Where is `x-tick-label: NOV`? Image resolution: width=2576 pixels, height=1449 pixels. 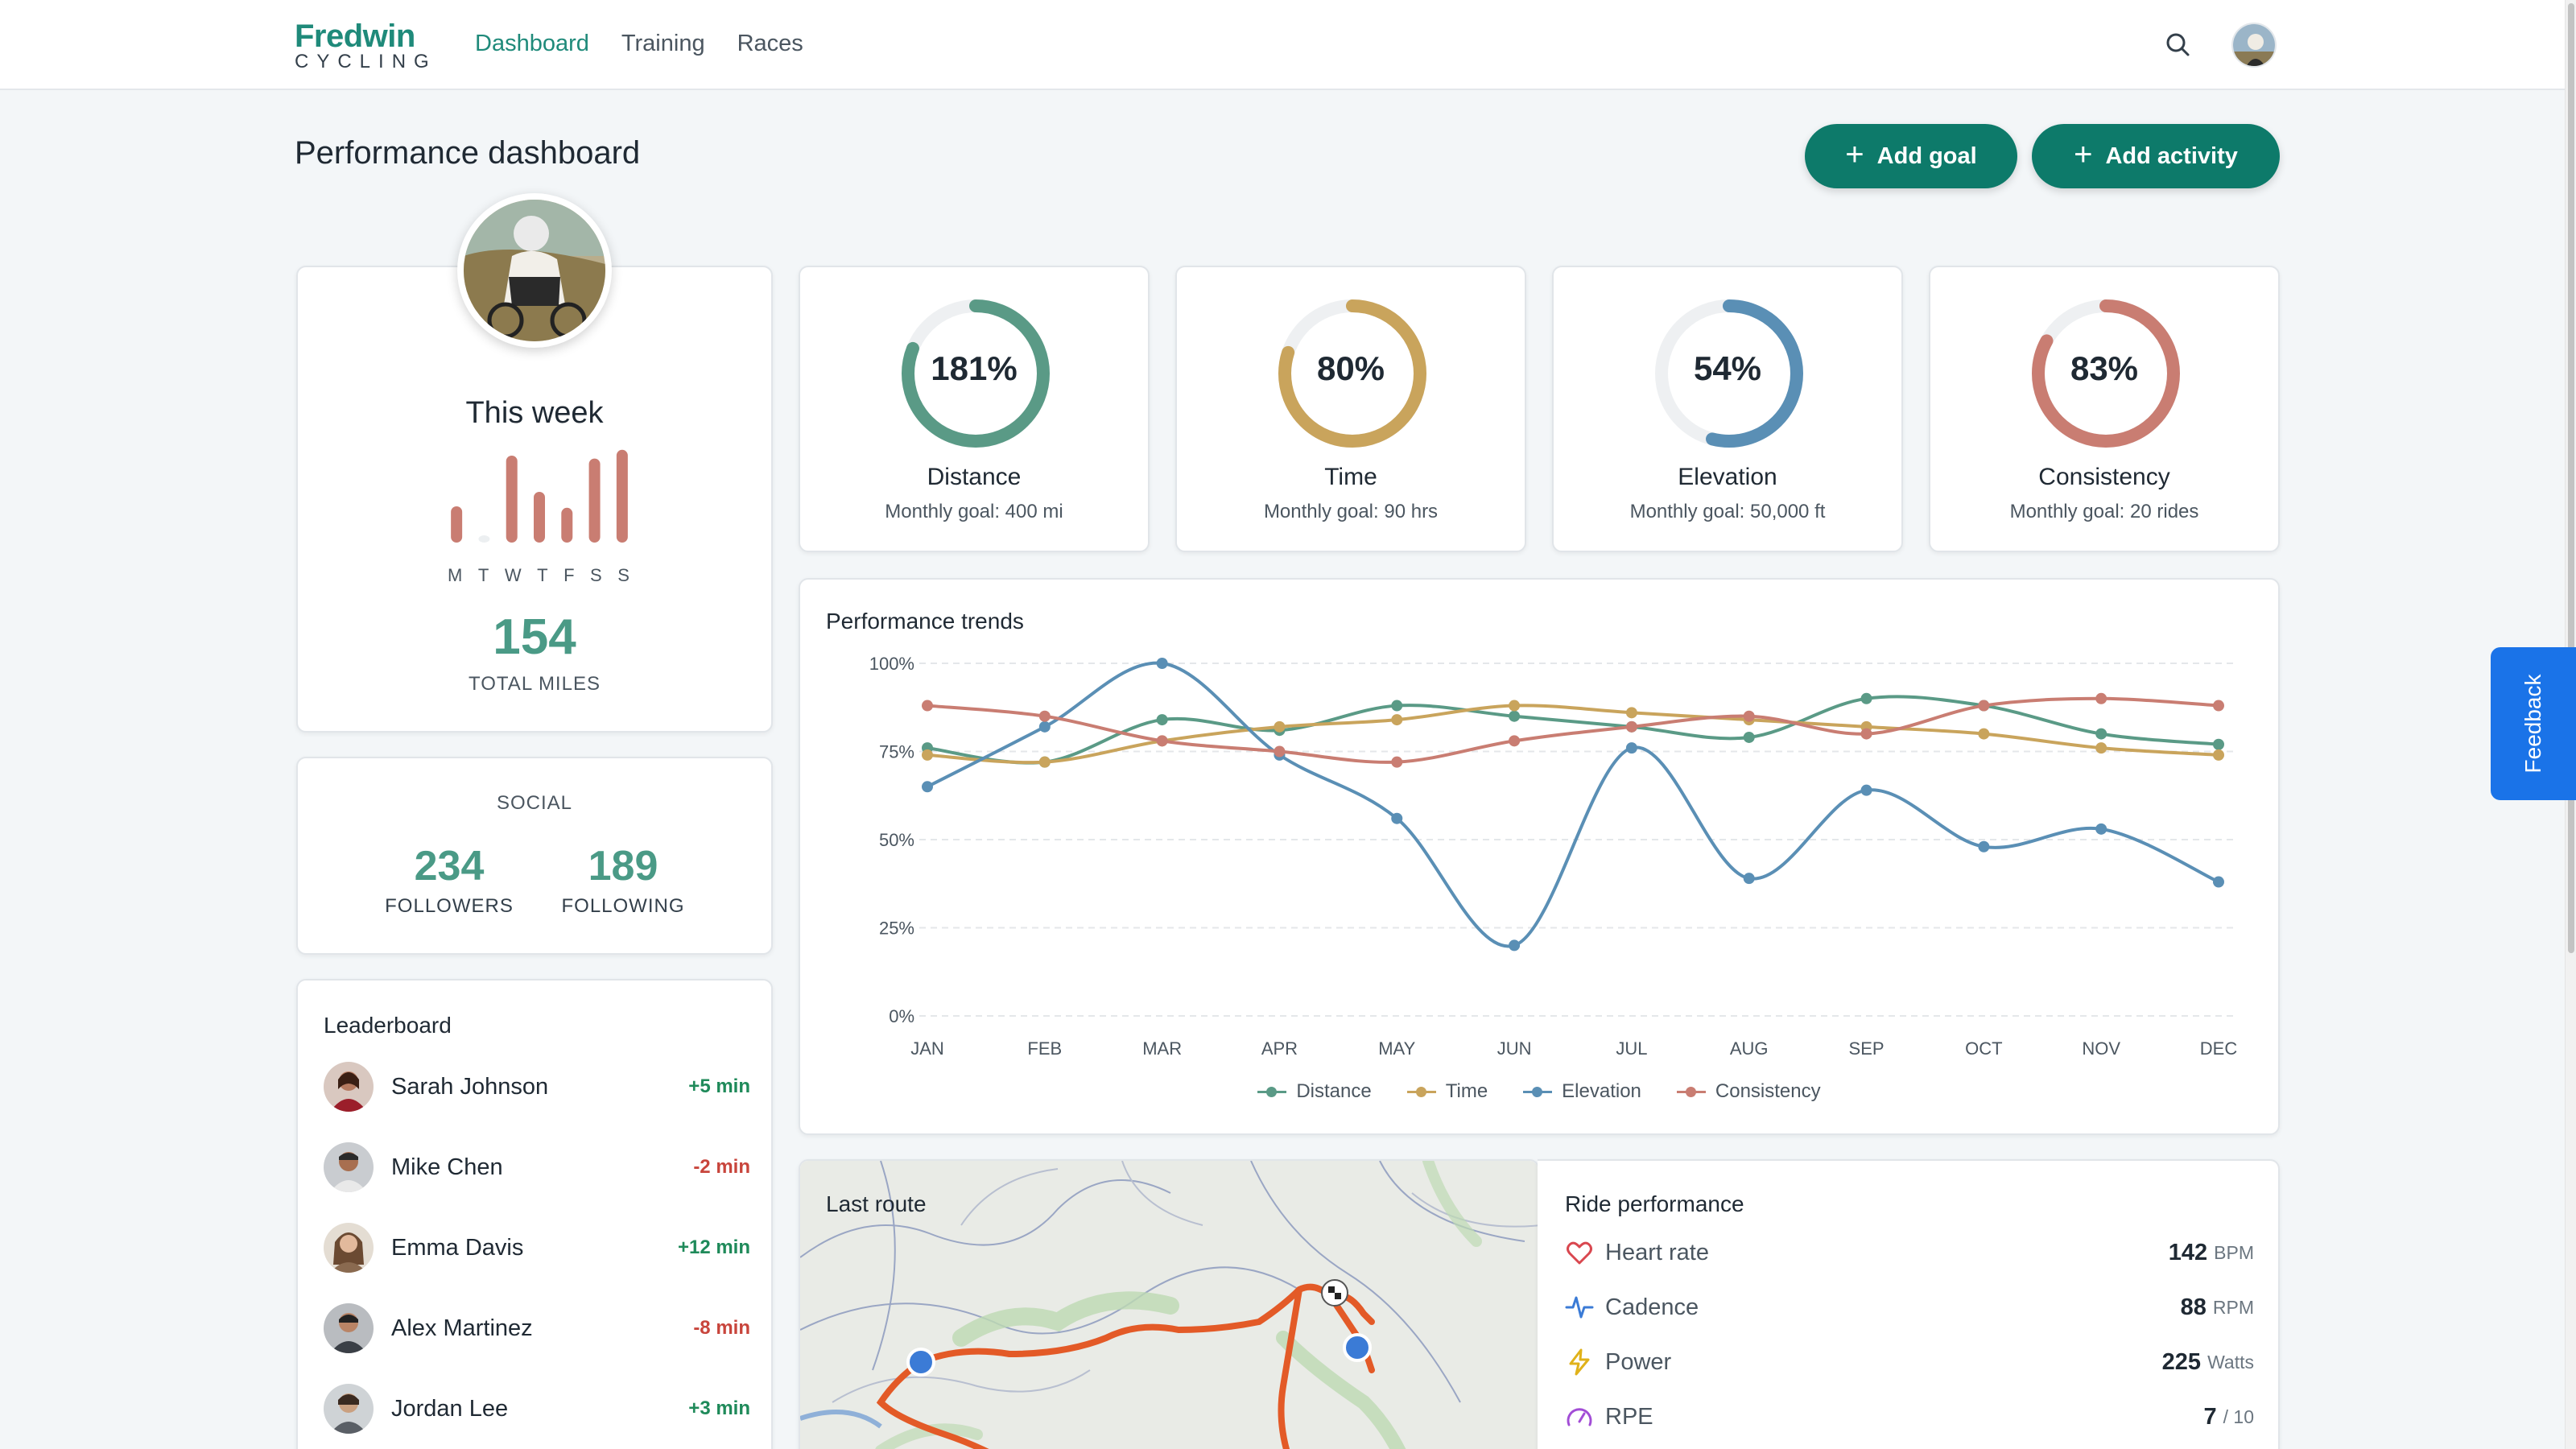
x-tick-label: NOV is located at coordinates (2101, 1048).